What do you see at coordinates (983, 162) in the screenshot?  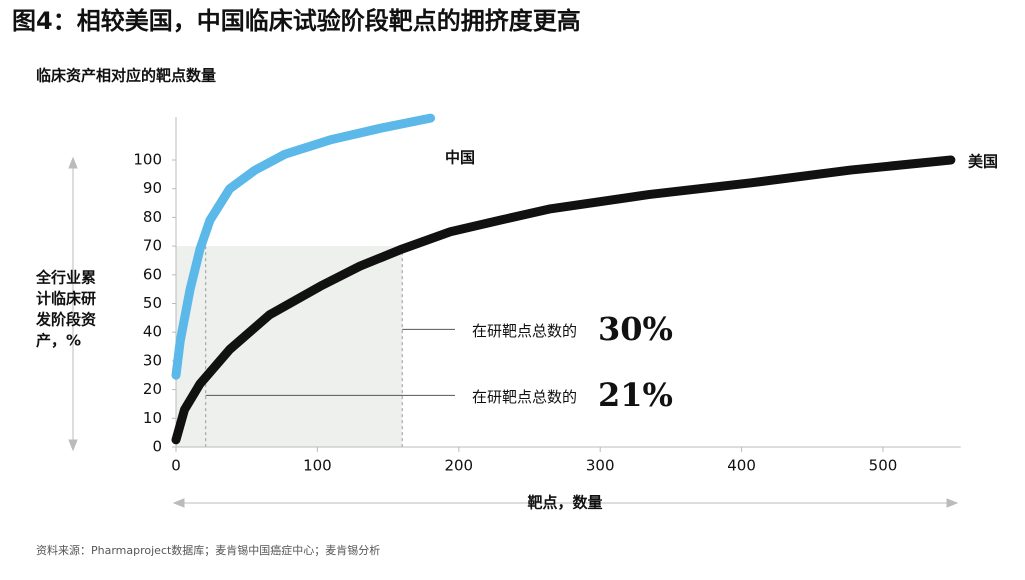 I see `series-label: 美国` at bounding box center [983, 162].